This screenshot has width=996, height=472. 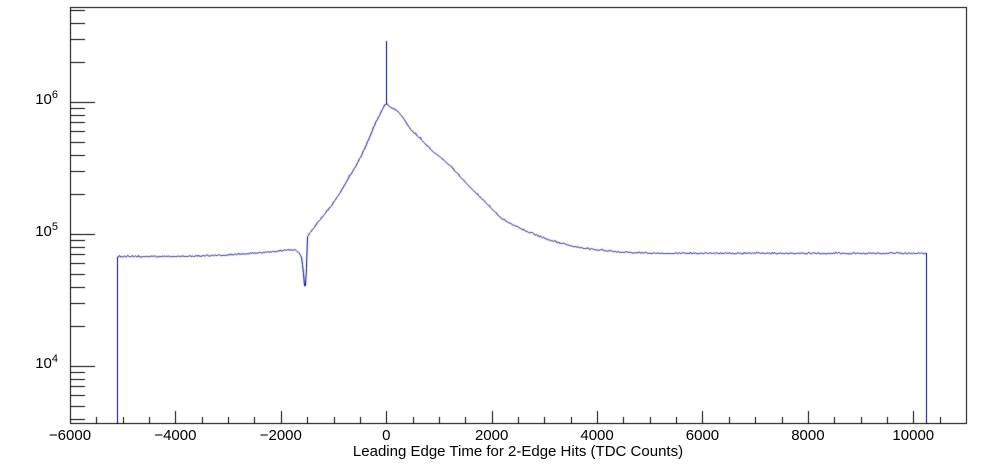 What do you see at coordinates (913, 435) in the screenshot?
I see `x-tick-label: 10000` at bounding box center [913, 435].